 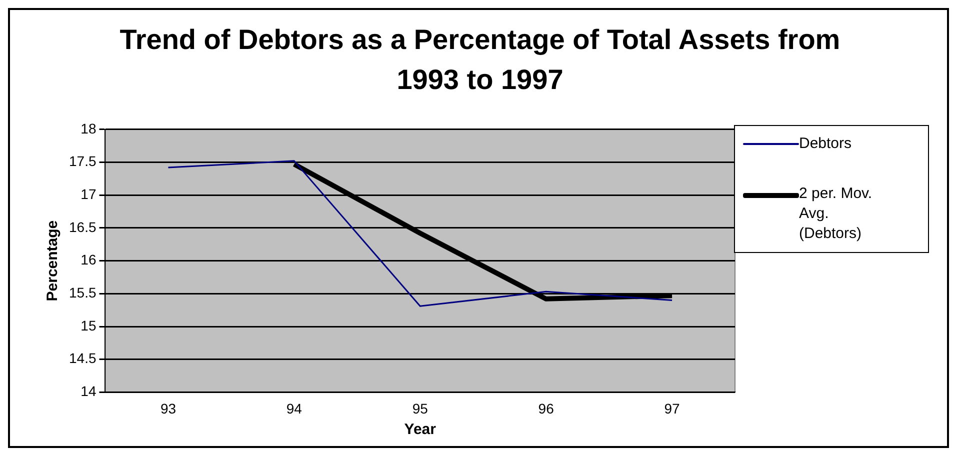 What do you see at coordinates (480, 60) in the screenshot?
I see `chart-title: Trend of Debtors as a Percentage of Total Assets from 1993 to 1997` at bounding box center [480, 60].